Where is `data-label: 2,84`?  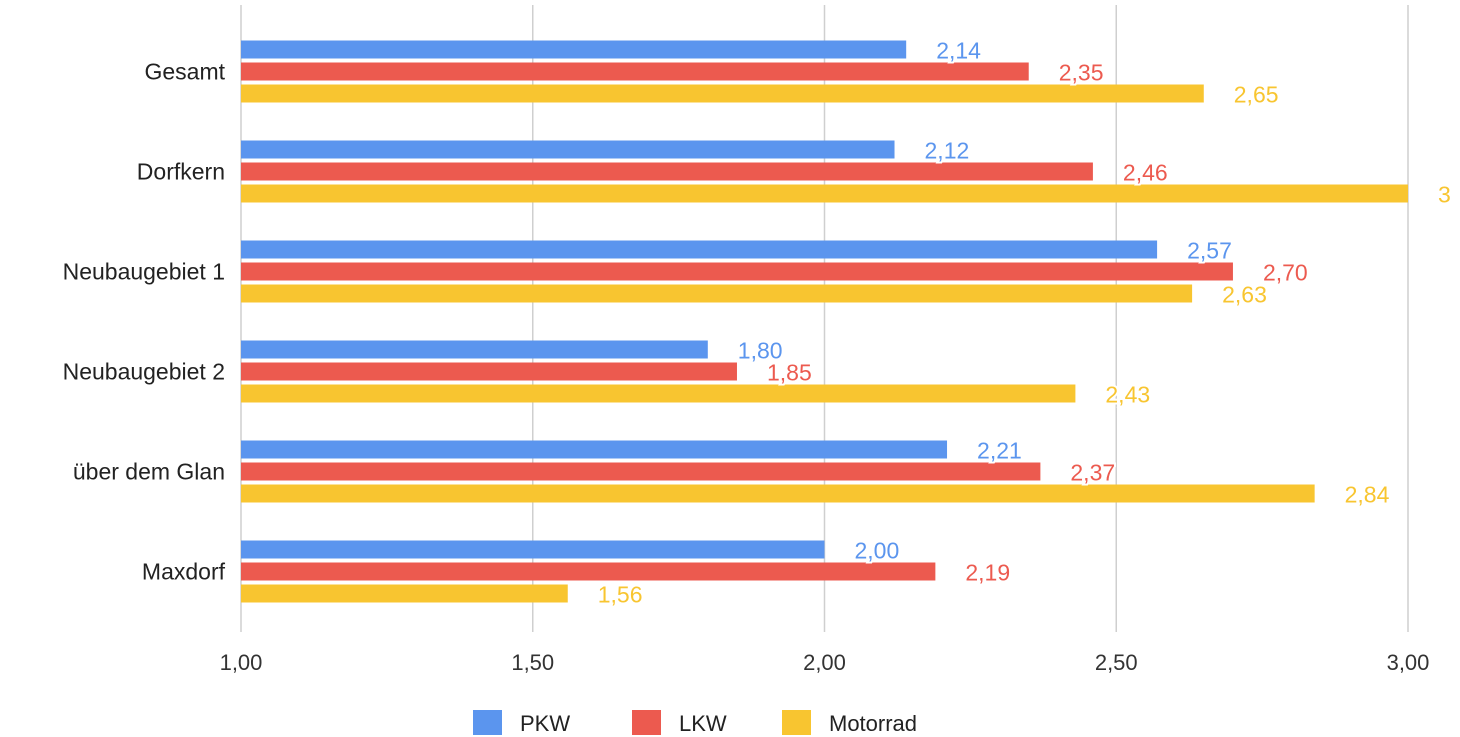 data-label: 2,84 is located at coordinates (1367, 495).